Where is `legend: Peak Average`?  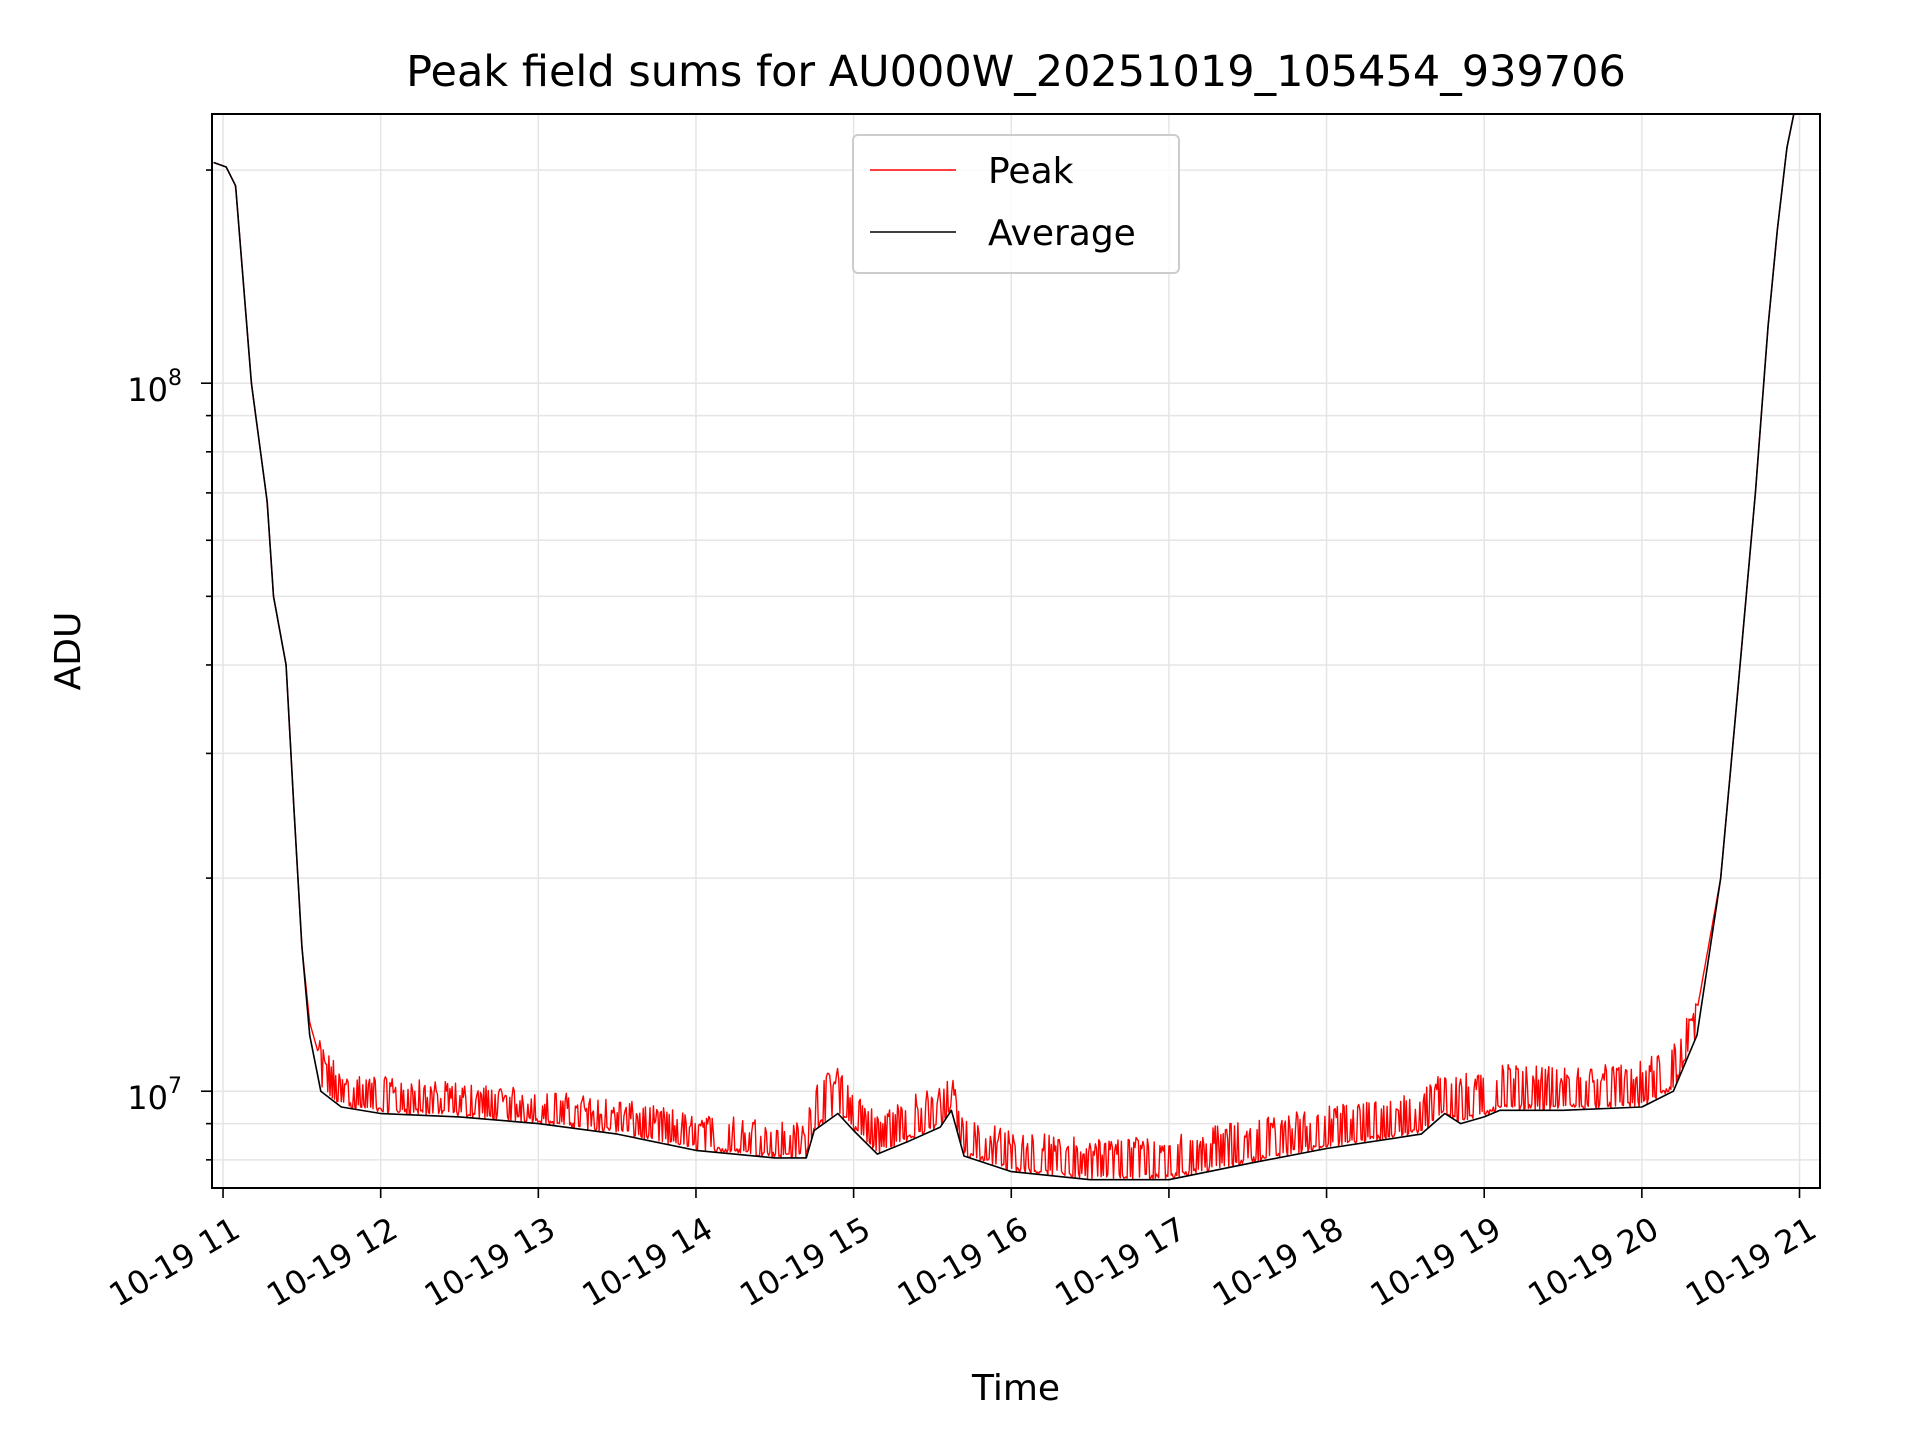
legend: Peak Average is located at coordinates (1016, 204).